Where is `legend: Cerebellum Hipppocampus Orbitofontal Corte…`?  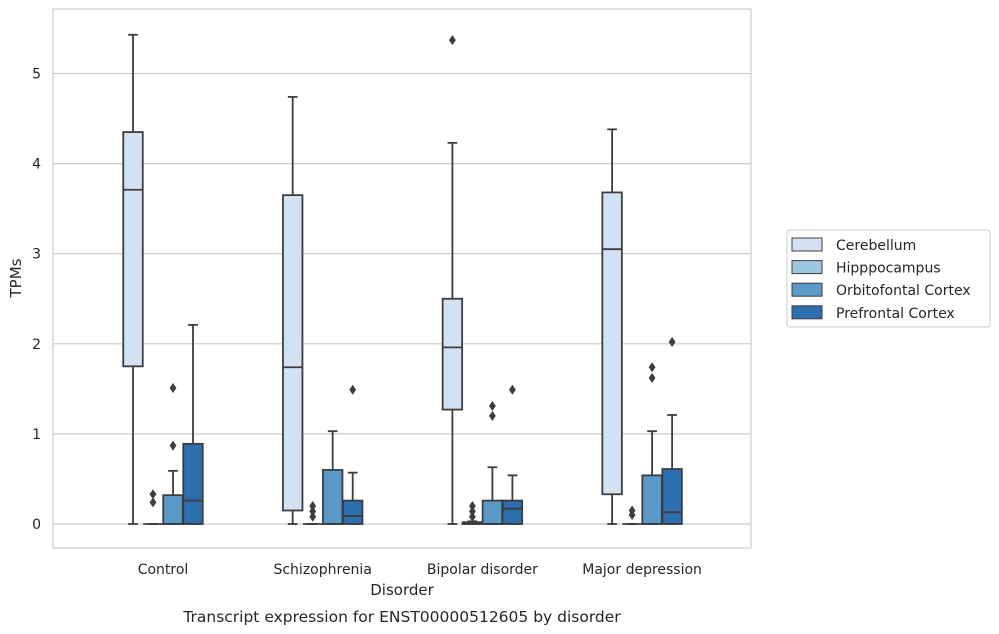
legend: Cerebellum Hipppocampus Orbitofontal Corte… is located at coordinates (888, 278).